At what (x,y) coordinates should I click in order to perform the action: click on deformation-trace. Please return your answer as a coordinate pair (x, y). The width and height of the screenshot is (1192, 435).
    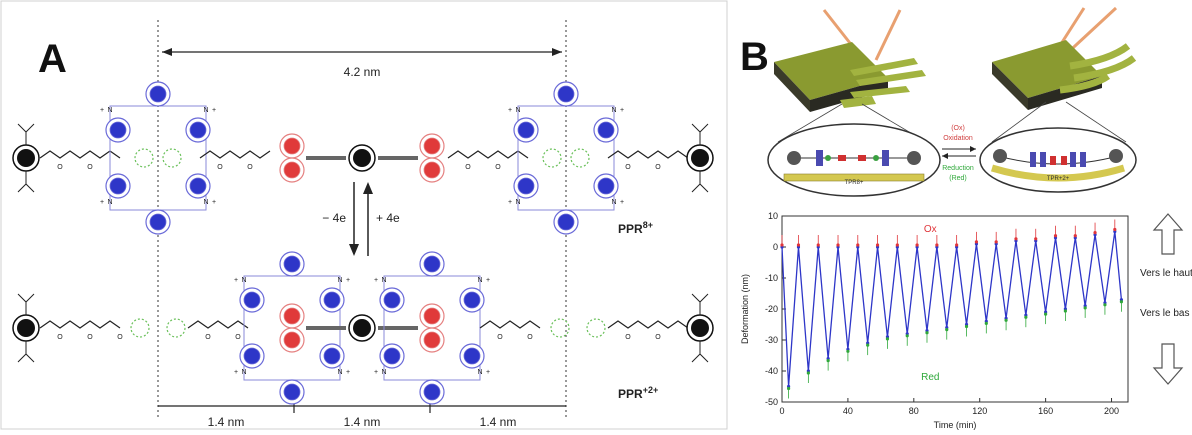
    Looking at the image, I should click on (952, 309).